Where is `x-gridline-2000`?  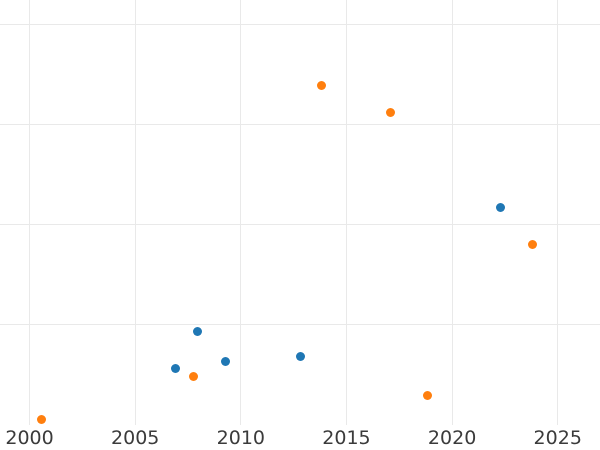 x-gridline-2000 is located at coordinates (30, 212).